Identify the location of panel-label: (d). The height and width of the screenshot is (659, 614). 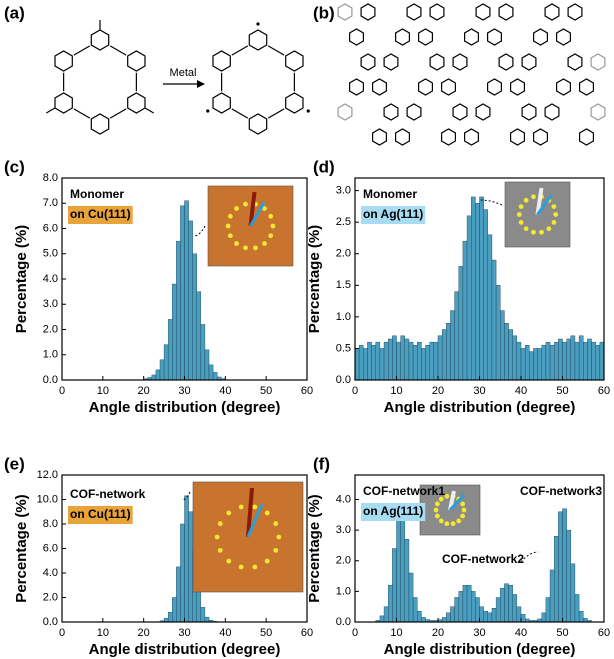
(324, 166).